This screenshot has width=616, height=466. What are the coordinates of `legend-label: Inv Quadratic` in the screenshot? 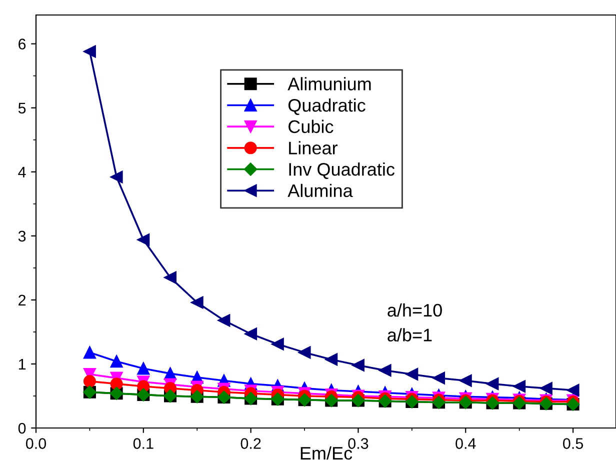 It's located at (342, 170).